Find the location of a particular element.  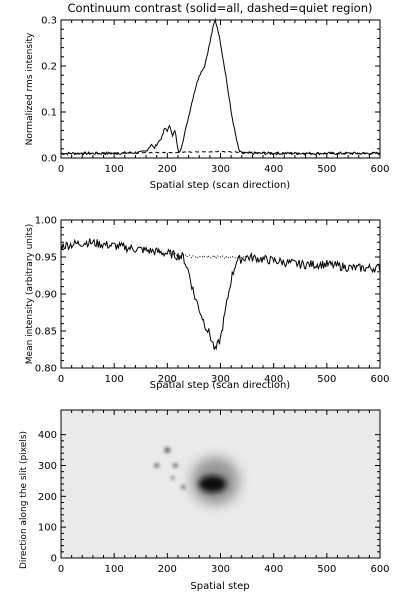

y-tick-label: 0 is located at coordinates (54, 559).